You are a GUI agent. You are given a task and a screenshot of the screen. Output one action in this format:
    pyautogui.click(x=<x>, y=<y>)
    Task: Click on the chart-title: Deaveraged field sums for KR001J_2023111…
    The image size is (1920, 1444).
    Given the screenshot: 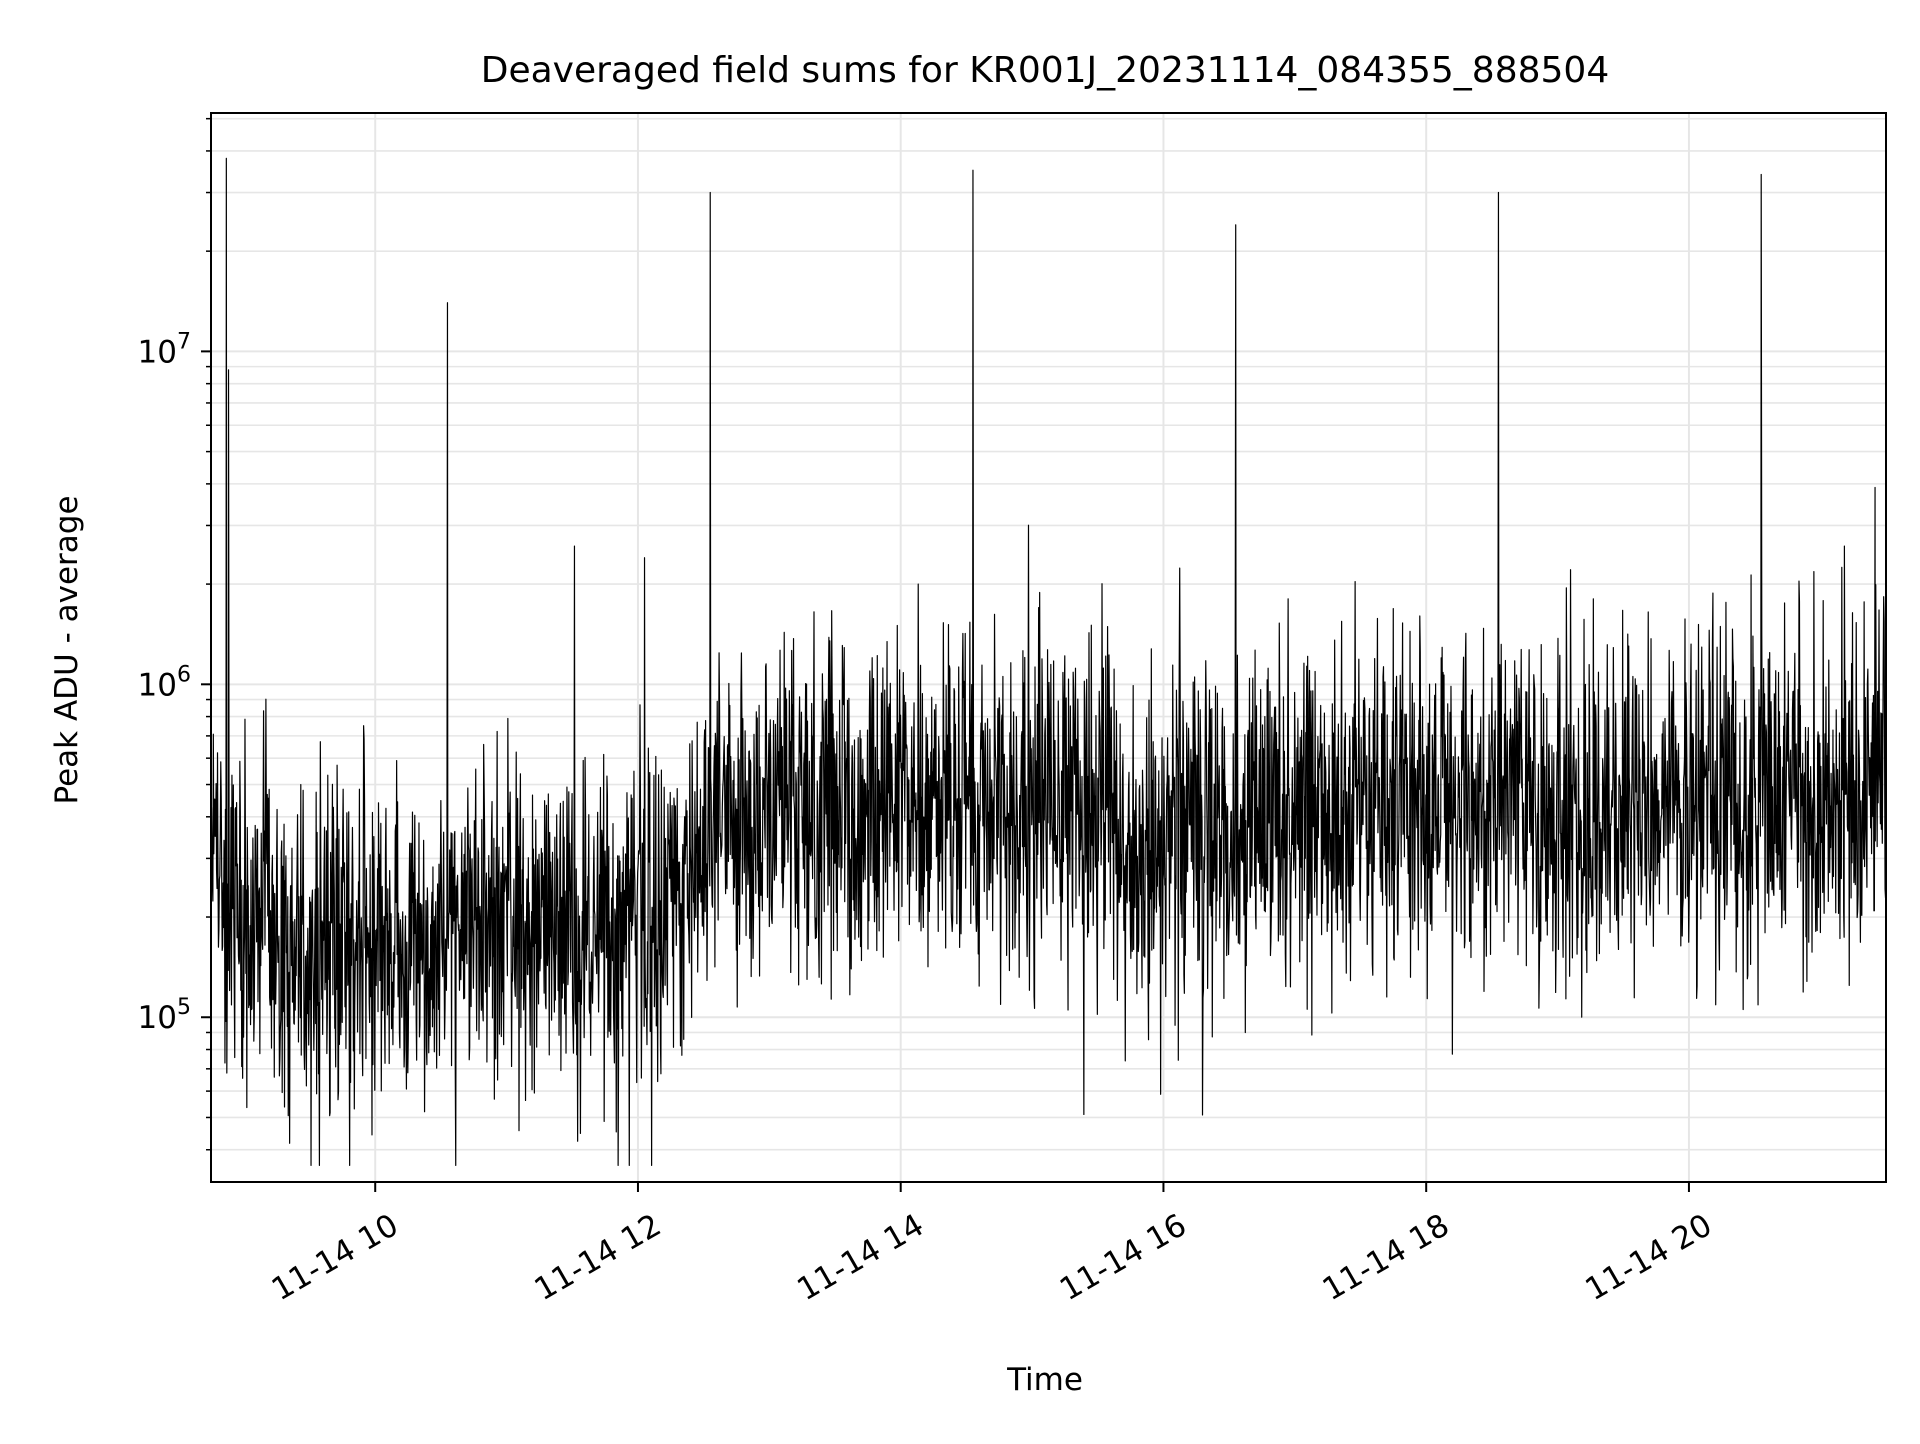 What is the action you would take?
    pyautogui.click(x=1045, y=70)
    